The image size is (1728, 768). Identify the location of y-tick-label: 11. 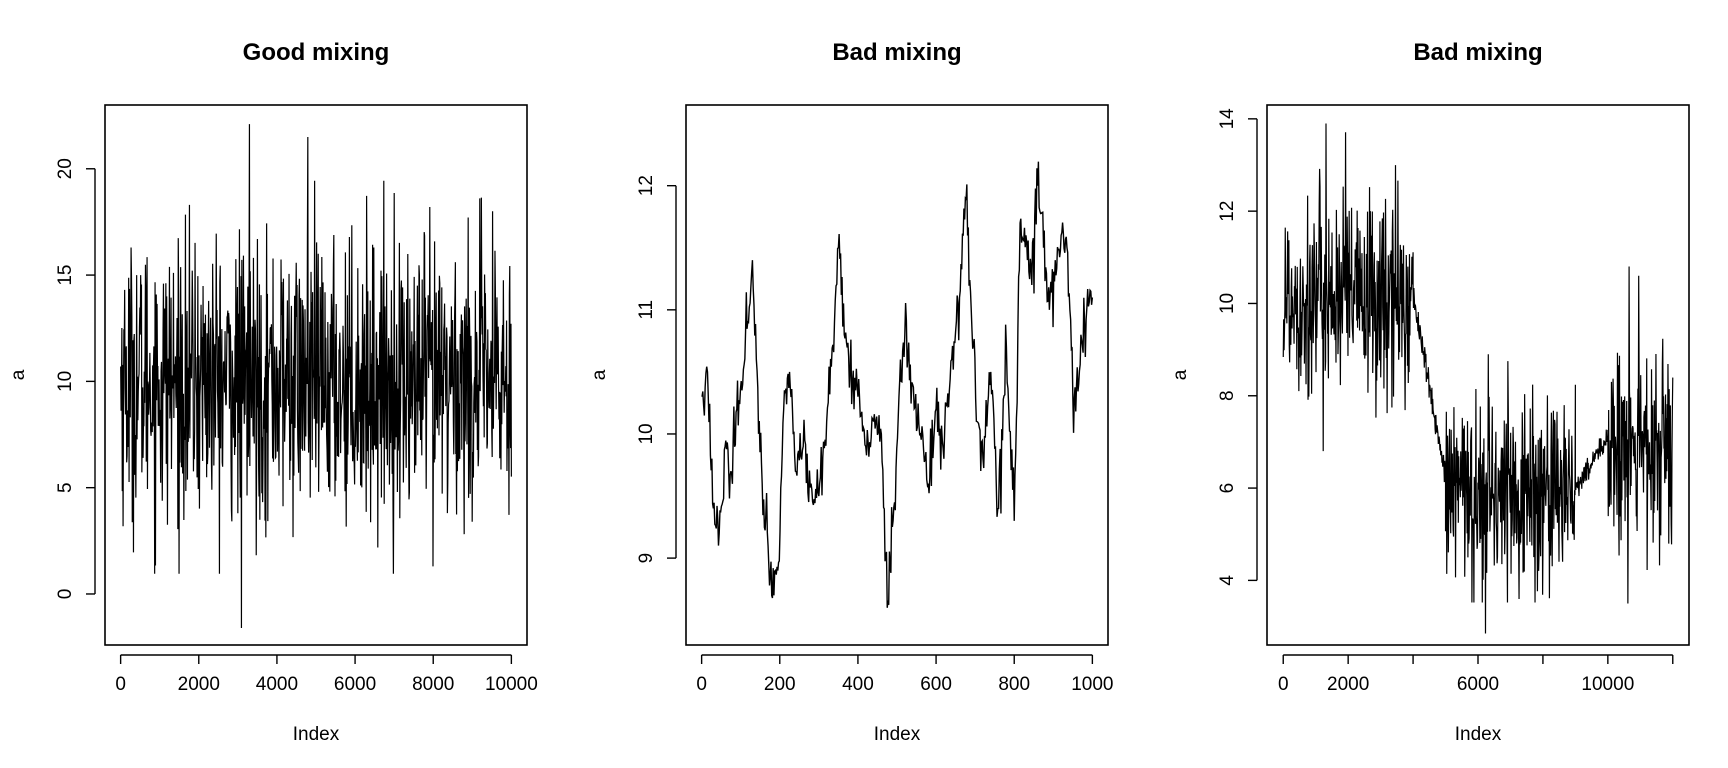
(646, 310).